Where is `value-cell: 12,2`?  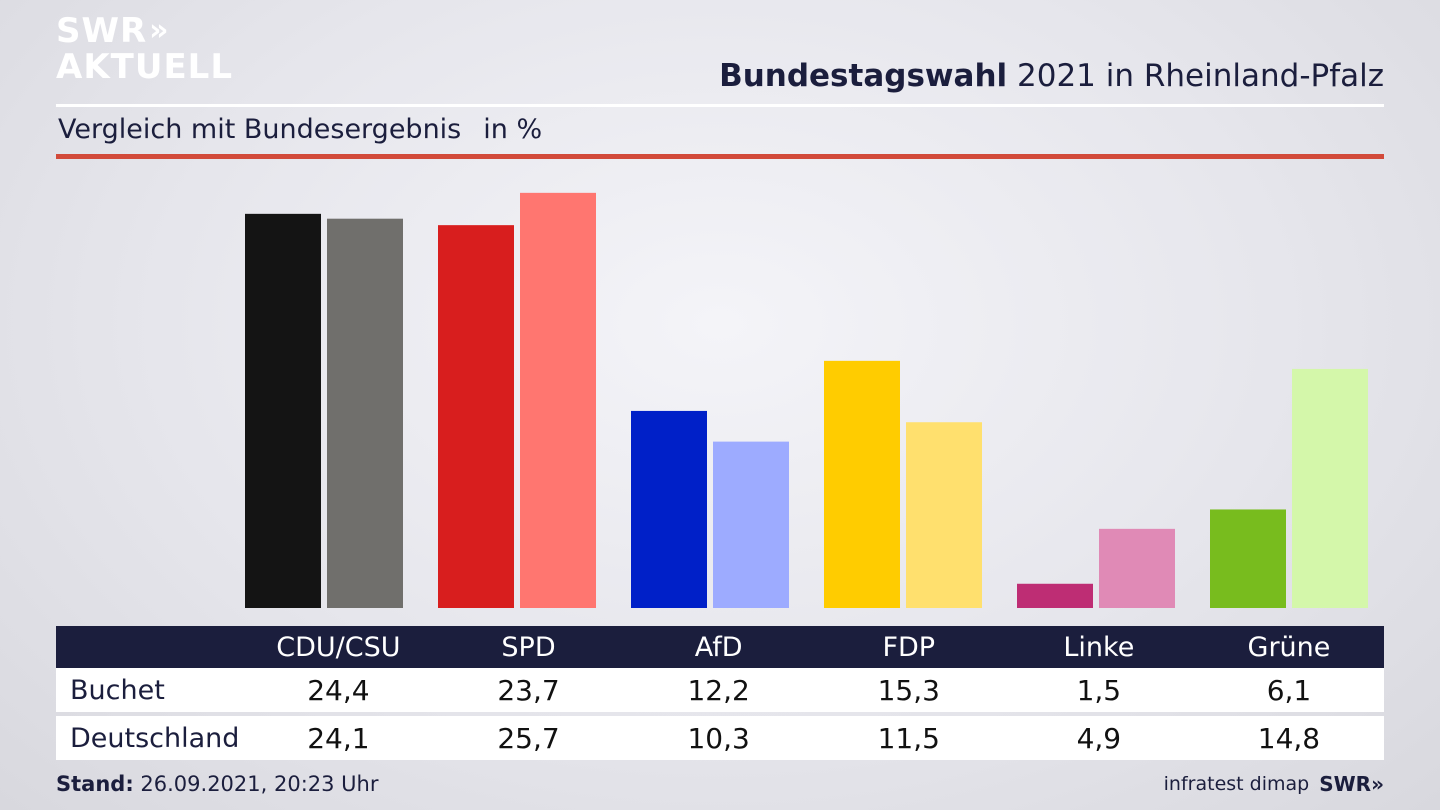 value-cell: 12,2 is located at coordinates (718, 690).